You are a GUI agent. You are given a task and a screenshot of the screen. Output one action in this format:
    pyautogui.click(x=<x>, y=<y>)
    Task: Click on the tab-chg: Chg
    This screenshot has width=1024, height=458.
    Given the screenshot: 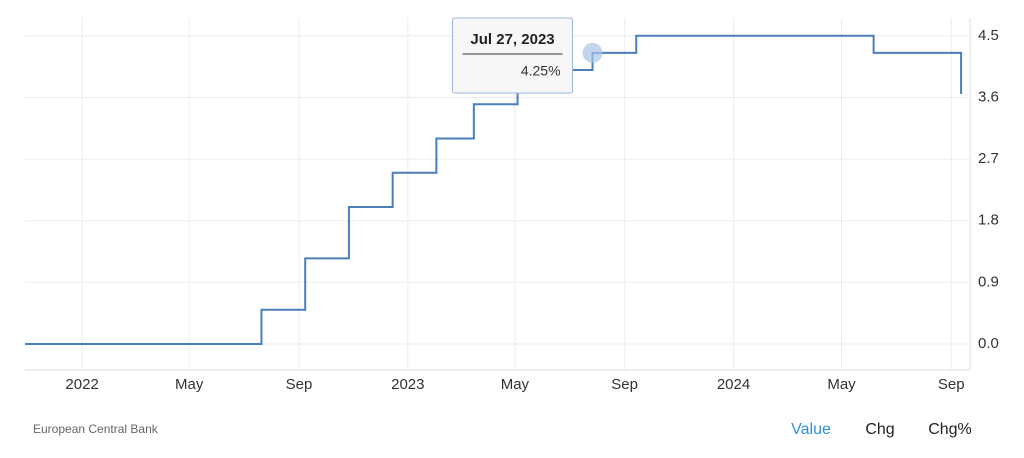 What is the action you would take?
    pyautogui.click(x=879, y=429)
    